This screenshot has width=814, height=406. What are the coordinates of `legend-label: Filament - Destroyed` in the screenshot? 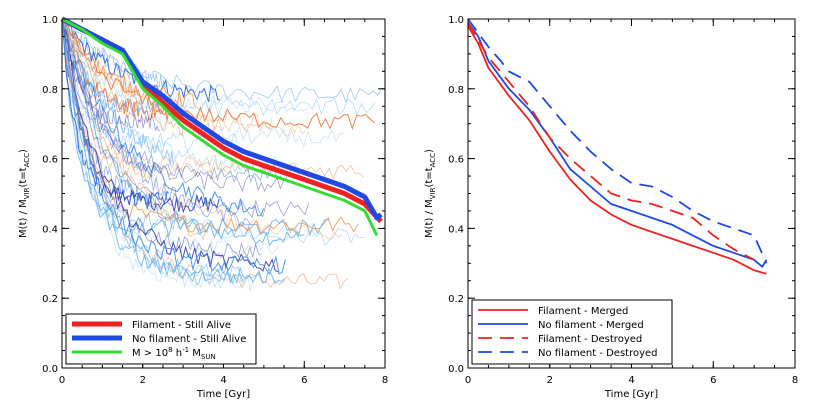 It's located at (590, 339).